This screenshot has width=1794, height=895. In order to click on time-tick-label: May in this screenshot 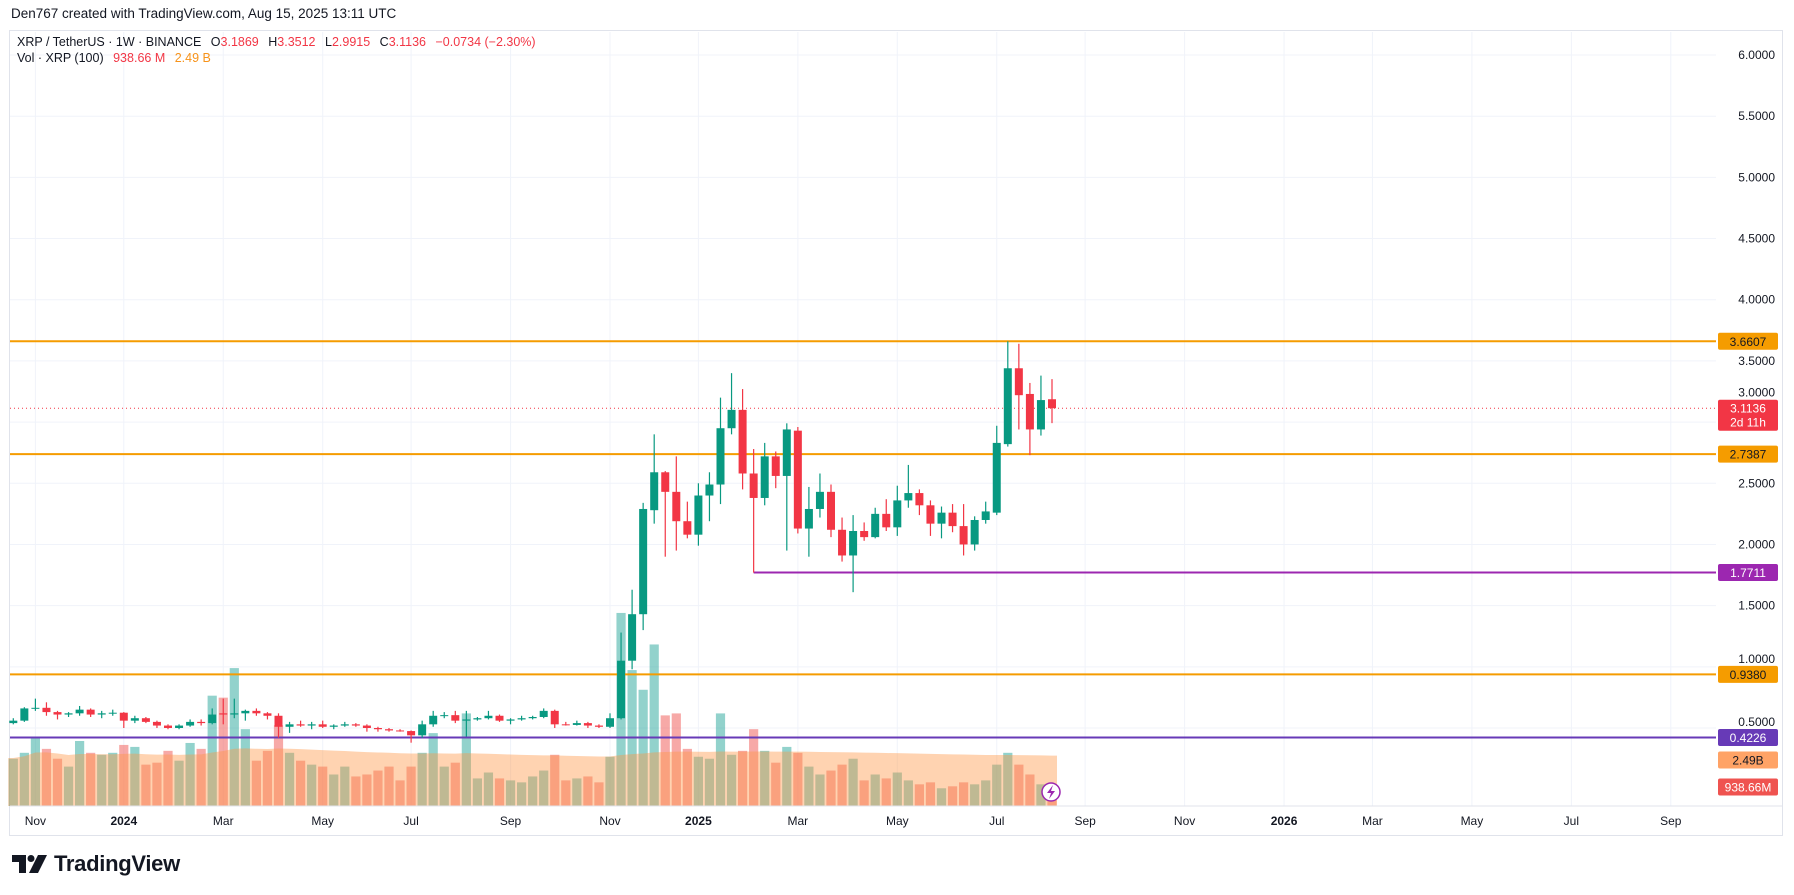, I will do `click(322, 821)`.